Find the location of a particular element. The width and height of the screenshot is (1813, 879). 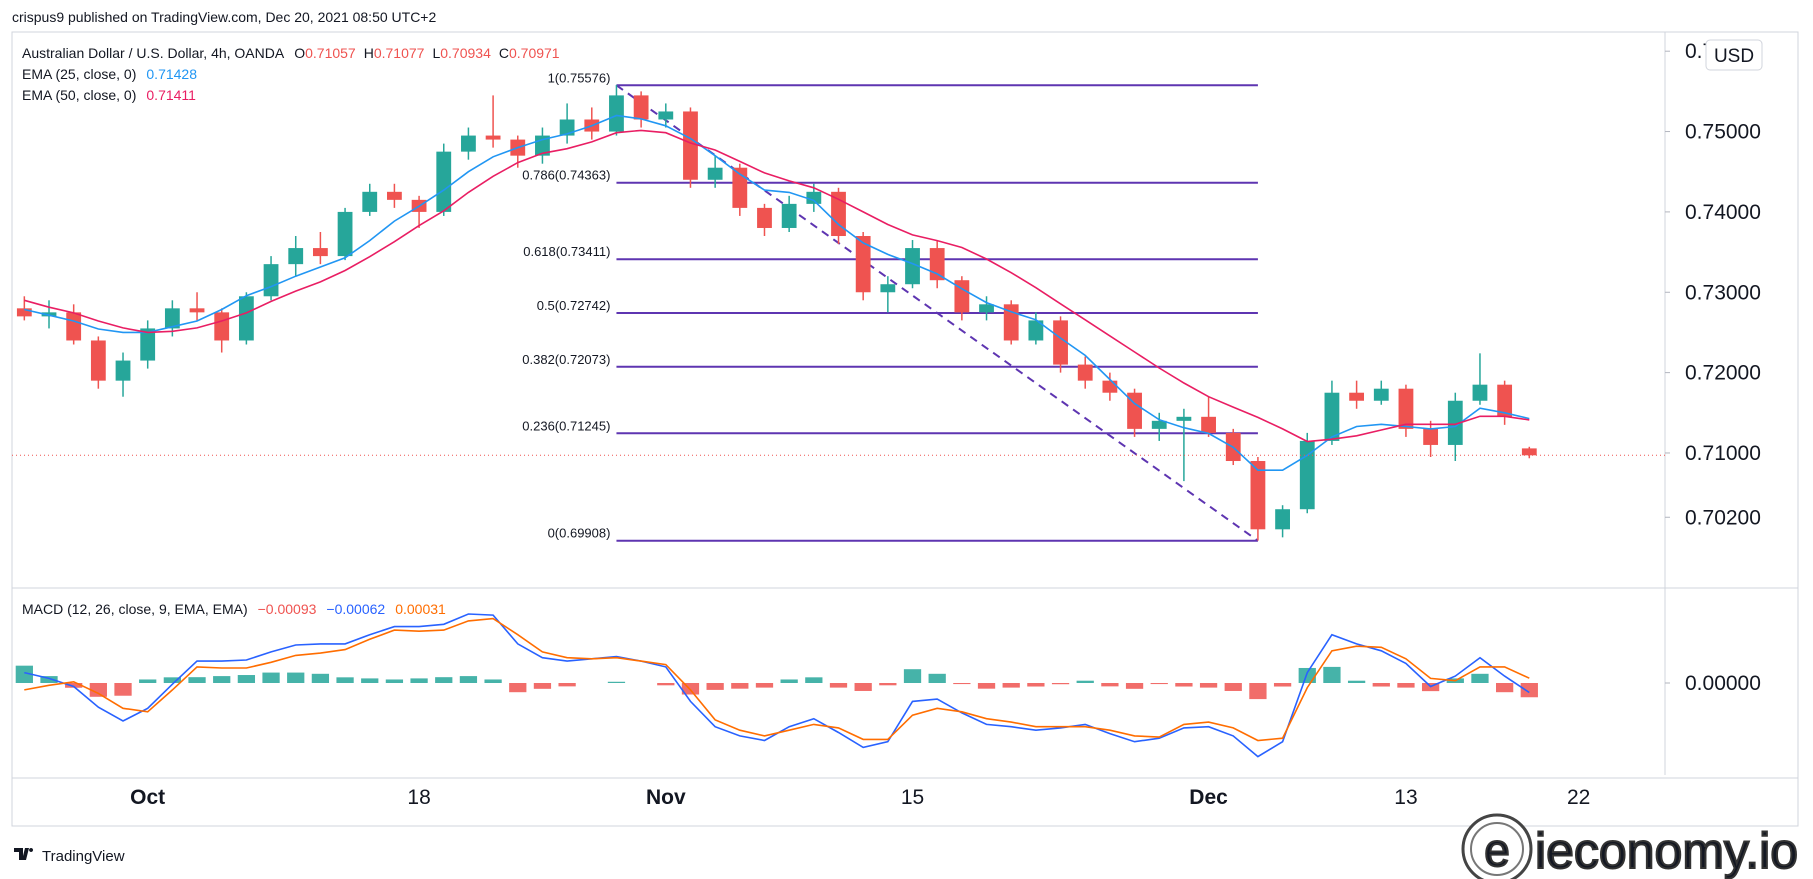

watermark: e ieconomy.io is located at coordinates (1630, 846).